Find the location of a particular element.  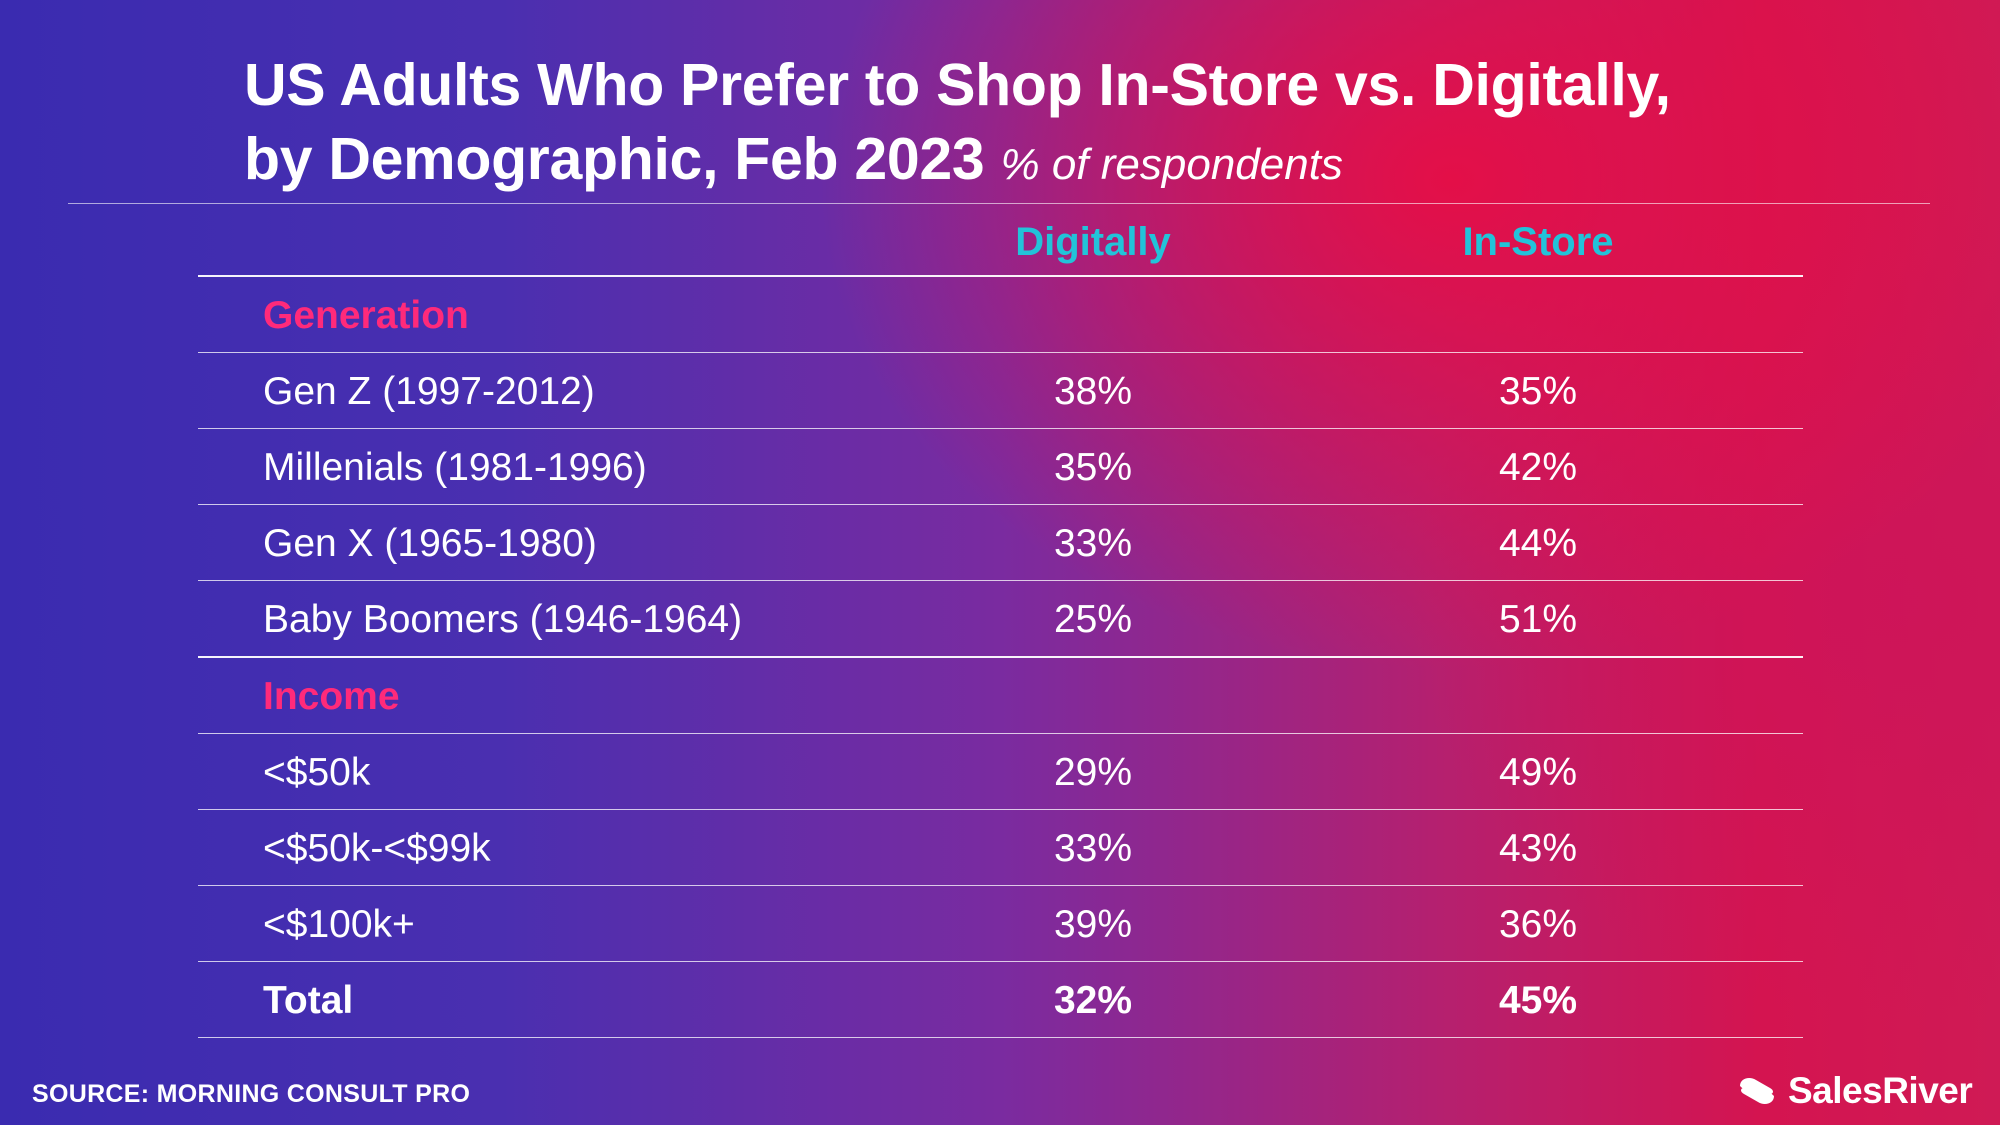

in-store-value: 36% is located at coordinates (1538, 924).